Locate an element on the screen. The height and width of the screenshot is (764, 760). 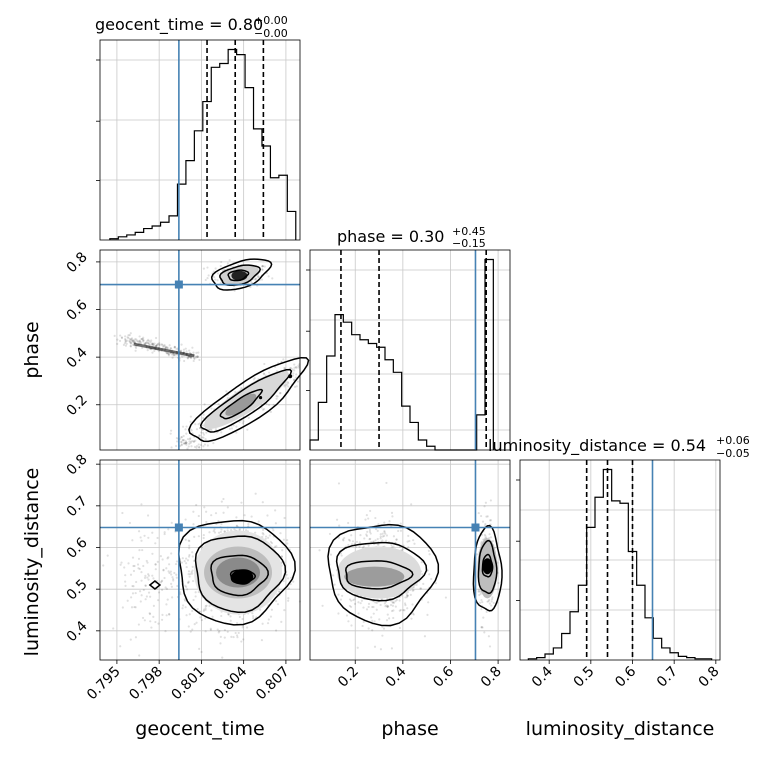
contours is located at coordinates (415, 575).